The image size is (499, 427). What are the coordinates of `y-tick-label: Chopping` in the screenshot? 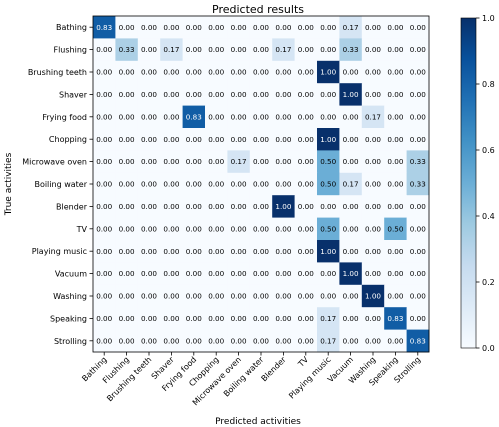 It's located at (68, 139).